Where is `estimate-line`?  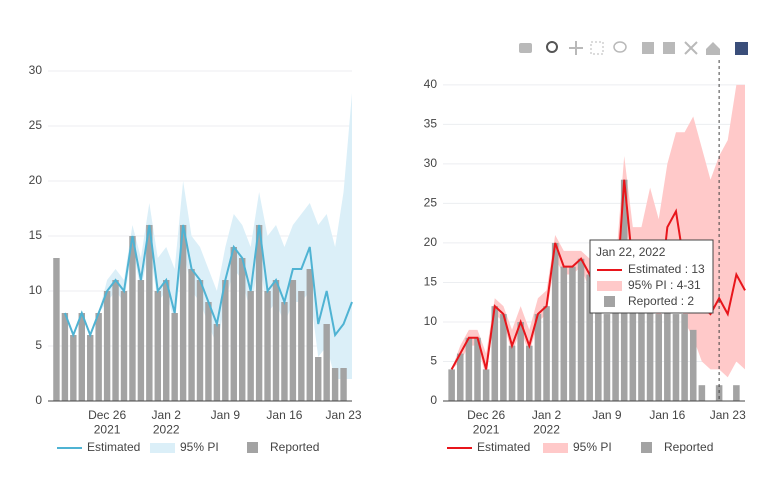 estimate-line is located at coordinates (208, 281).